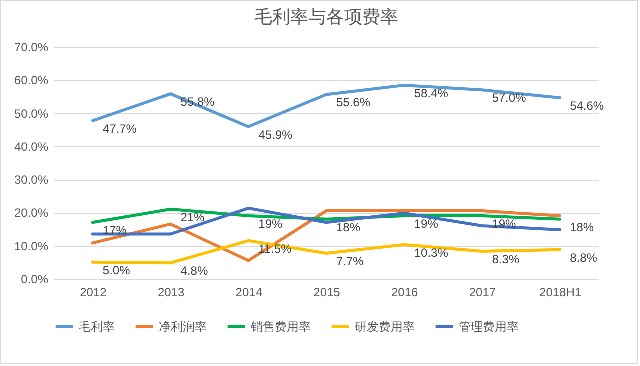 The width and height of the screenshot is (640, 366). What do you see at coordinates (183, 327) in the screenshot?
I see `legend-label: 净利润率` at bounding box center [183, 327].